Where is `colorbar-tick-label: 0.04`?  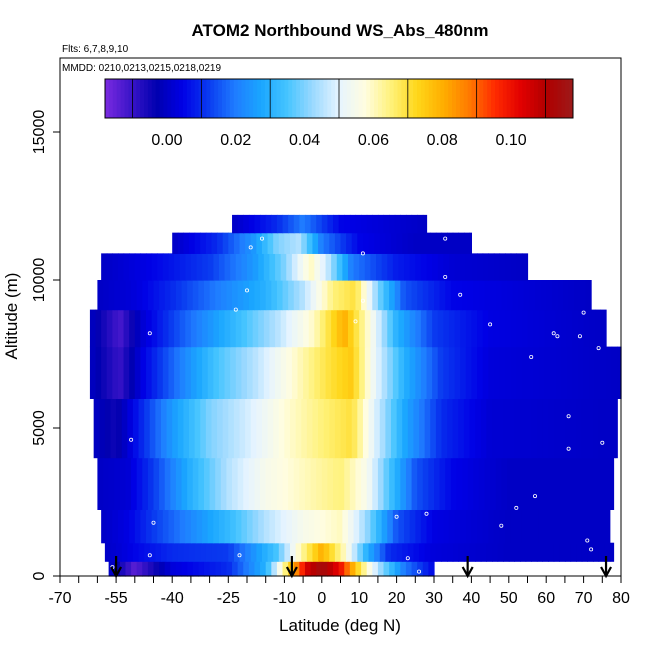 colorbar-tick-label: 0.04 is located at coordinates (304, 140).